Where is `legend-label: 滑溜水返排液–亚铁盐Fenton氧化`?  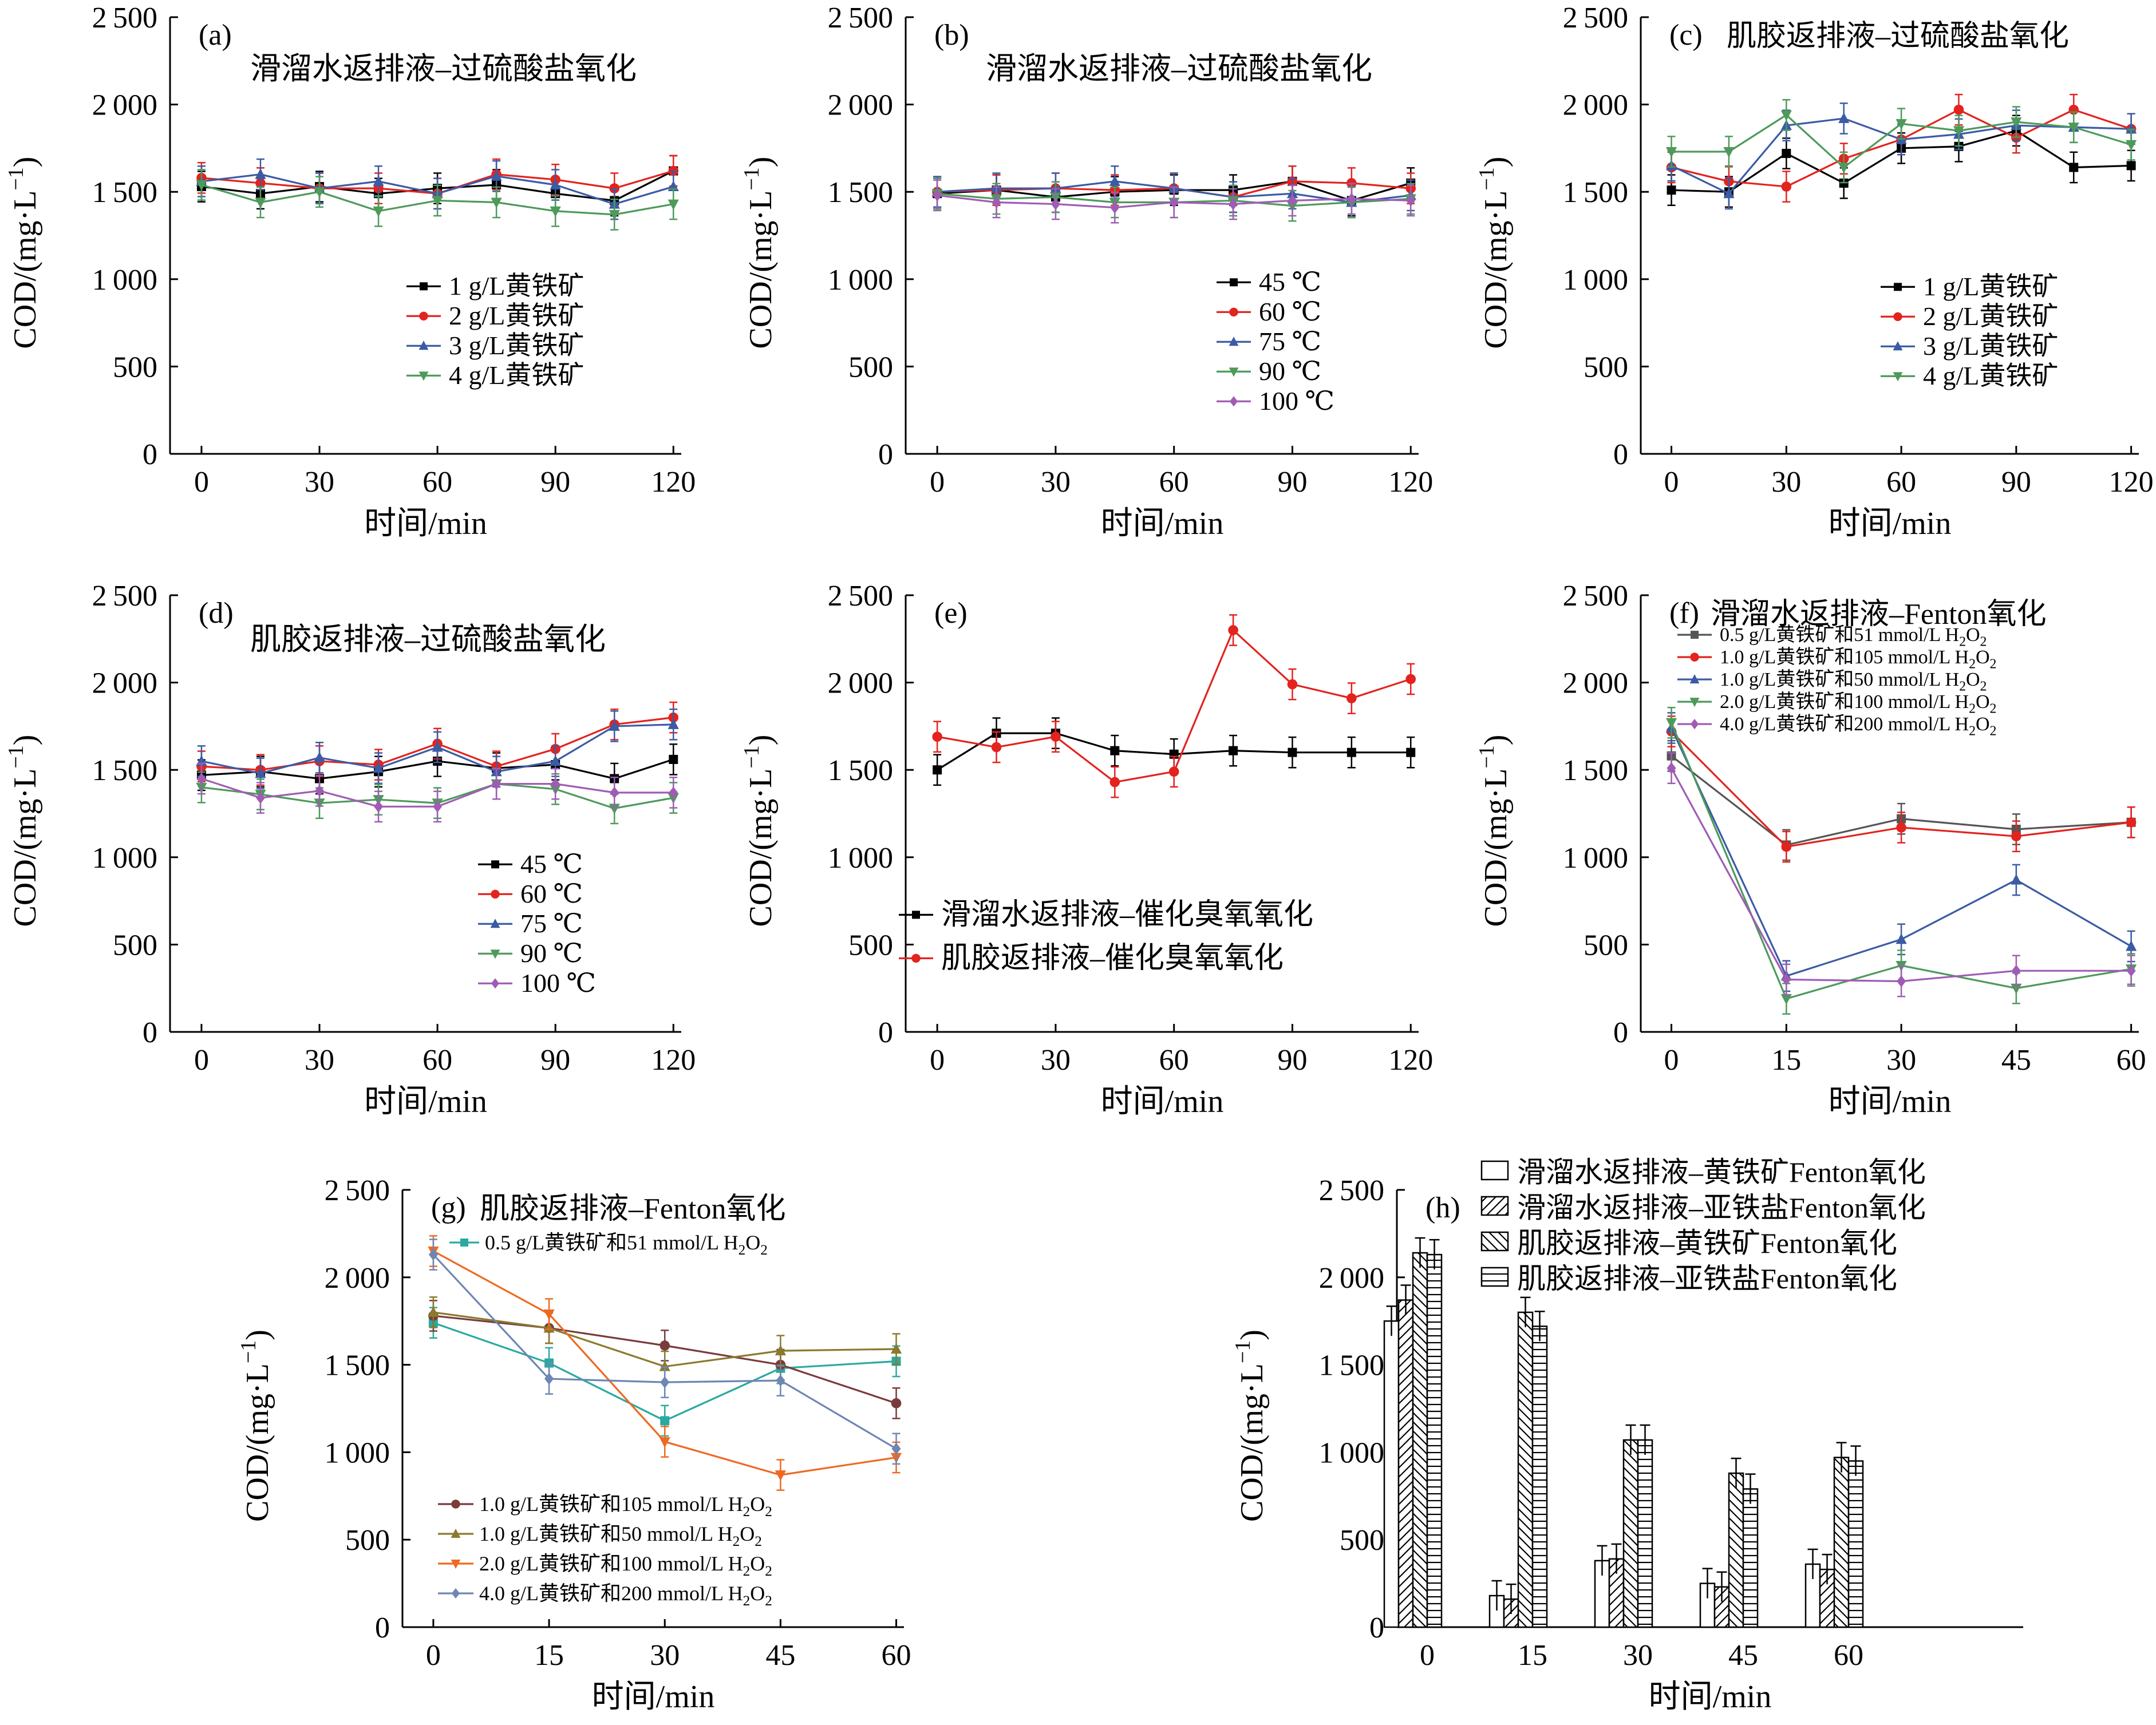 legend-label: 滑溜水返排液–亚铁盐Fenton氧化 is located at coordinates (1721, 1208).